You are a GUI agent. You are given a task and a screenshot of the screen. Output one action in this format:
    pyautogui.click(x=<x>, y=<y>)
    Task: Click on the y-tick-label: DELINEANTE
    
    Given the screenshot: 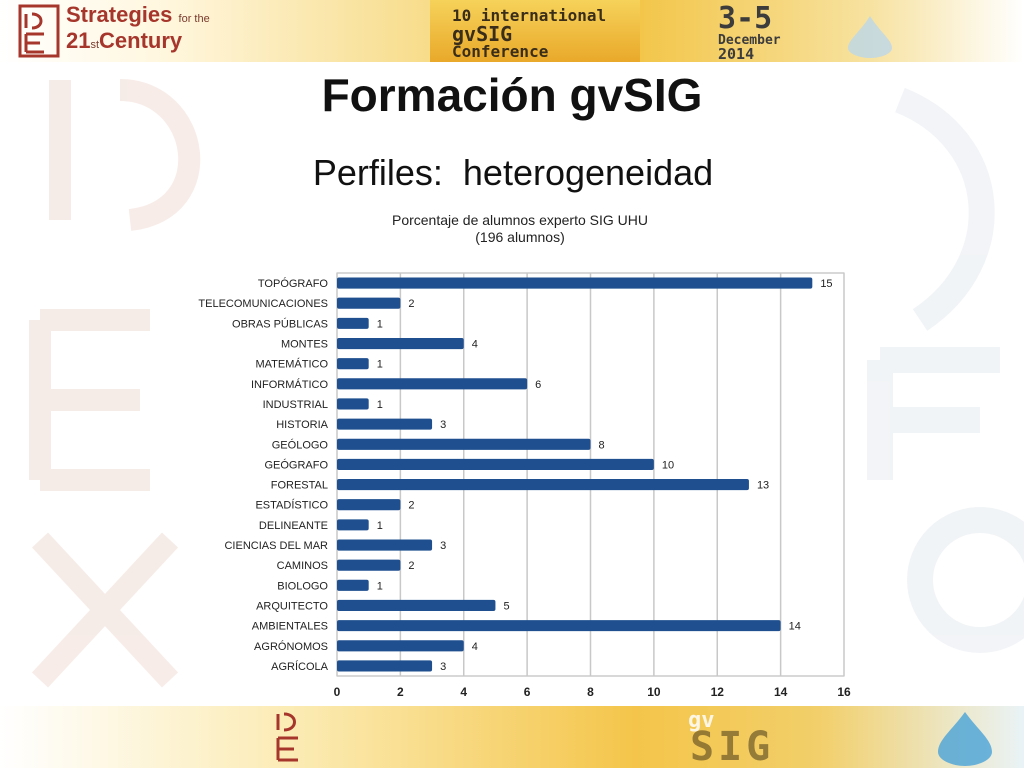 What is the action you would take?
    pyautogui.click(x=293, y=526)
    